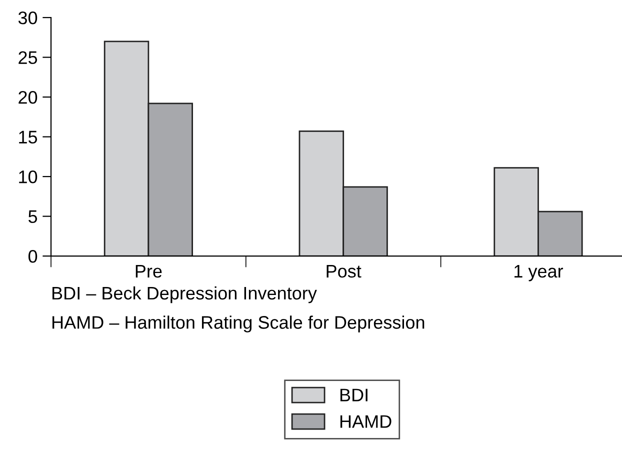 The image size is (622, 450). I want to click on legend-label: HAMD, so click(366, 421).